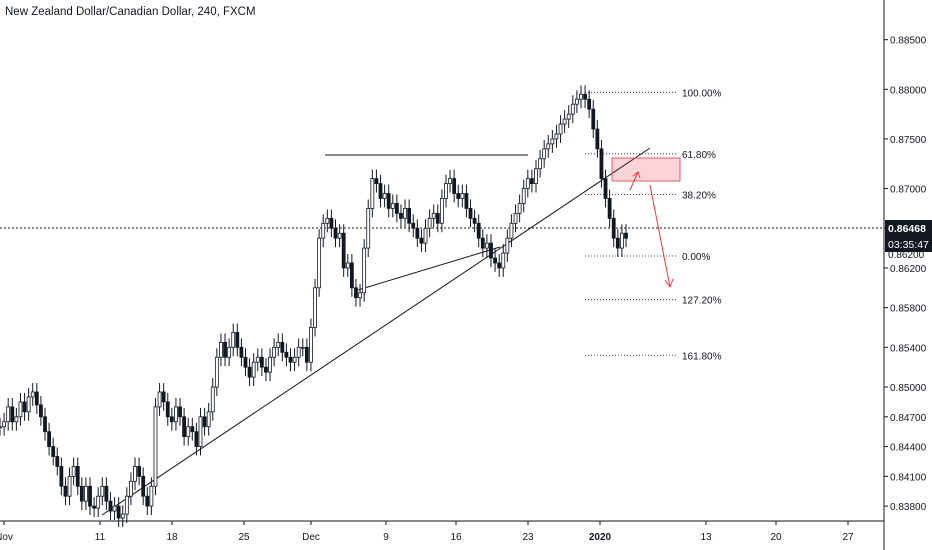  Describe the element at coordinates (634, 181) in the screenshot. I see `projection-arrow-up` at that location.